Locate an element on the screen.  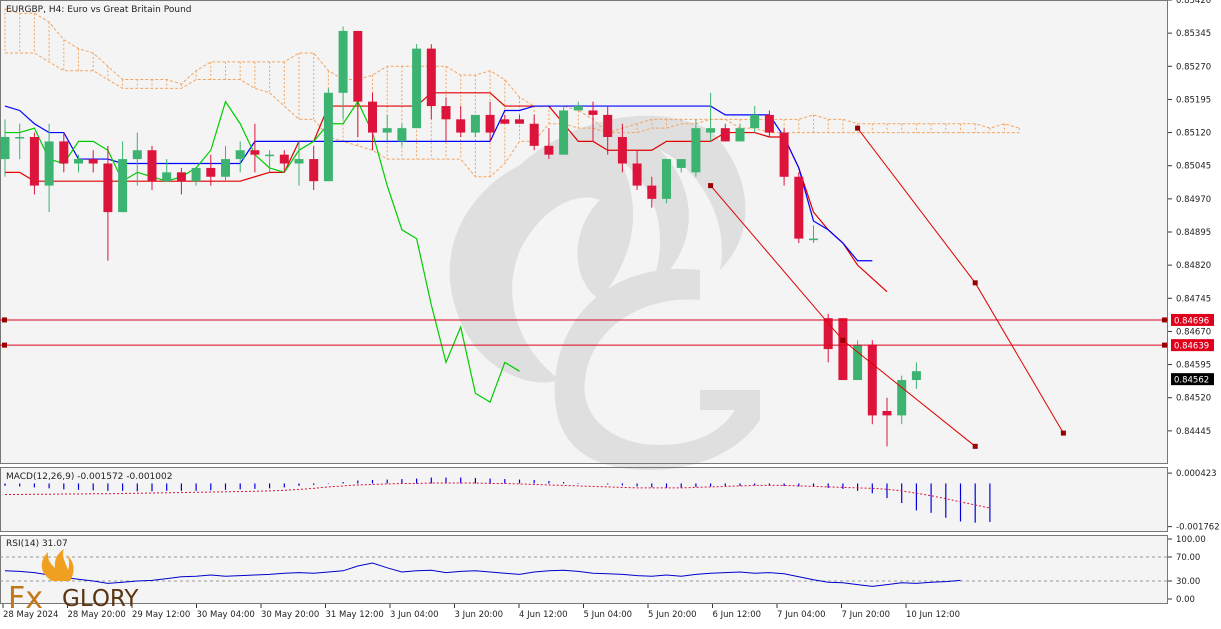
rsi-pane is located at coordinates (584, 569).